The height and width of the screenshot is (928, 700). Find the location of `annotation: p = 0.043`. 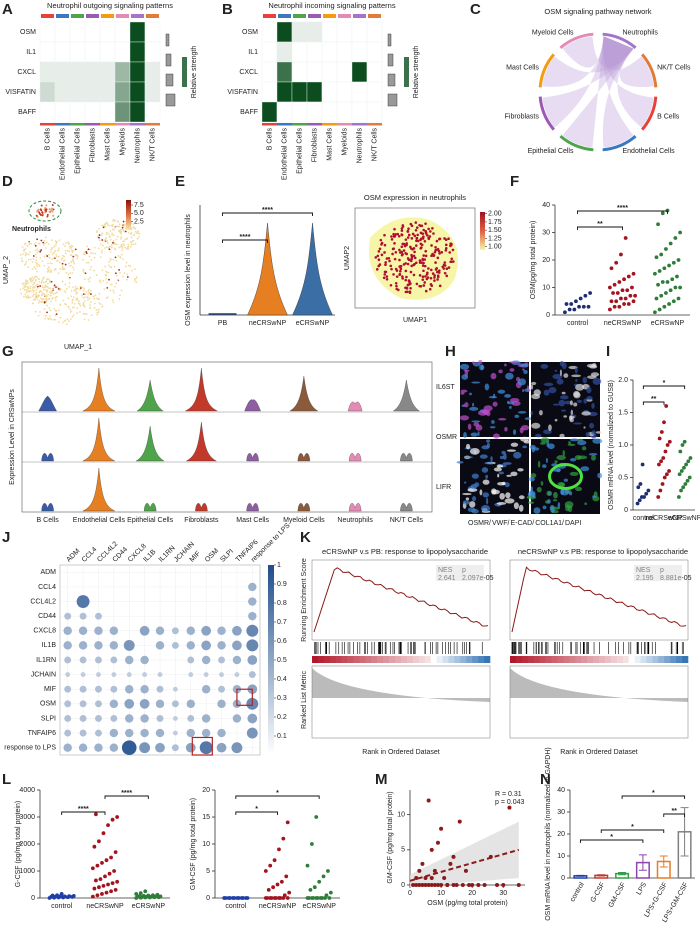

annotation: p = 0.043 is located at coordinates (509, 802).